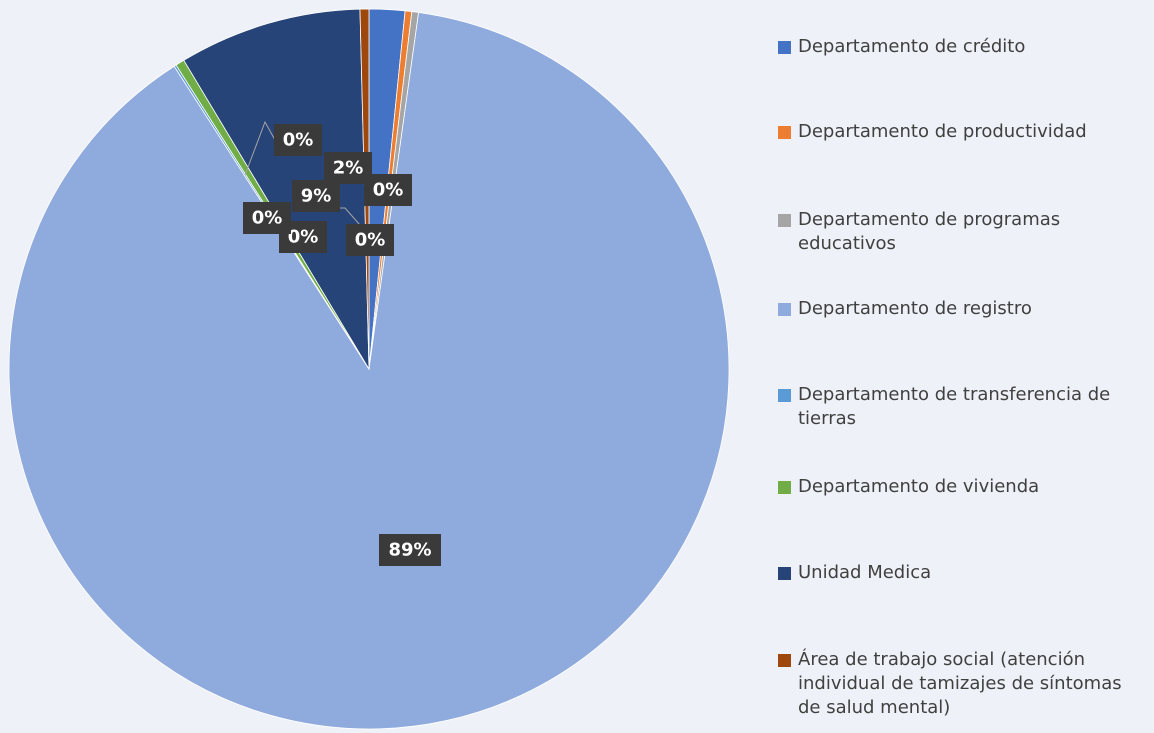 Image resolution: width=1154 pixels, height=733 pixels. I want to click on legend-item: Unidad Medica, so click(963, 573).